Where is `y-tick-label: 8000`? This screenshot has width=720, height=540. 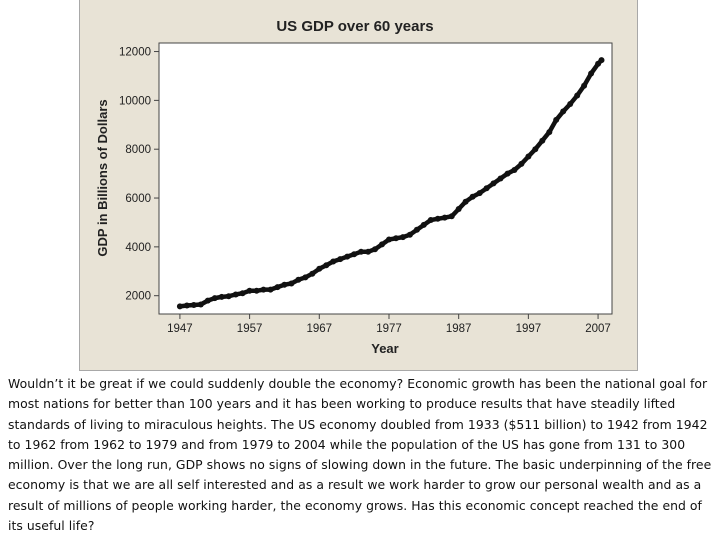
y-tick-label: 8000 is located at coordinates (138, 150).